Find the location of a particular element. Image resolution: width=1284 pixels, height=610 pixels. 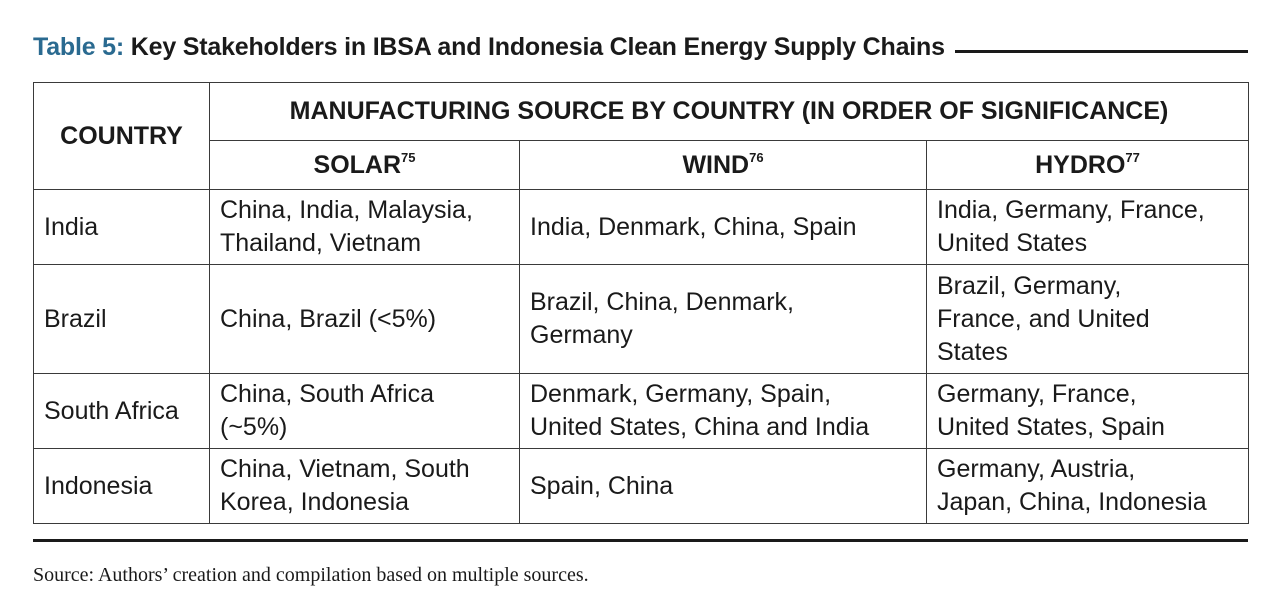

bottom-rule is located at coordinates (640, 540).